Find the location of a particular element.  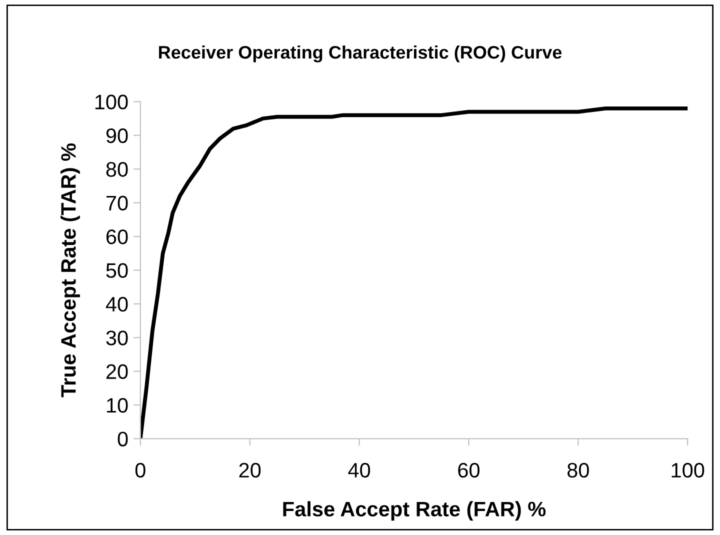

y-tick-label: 40 is located at coordinates (117, 304).